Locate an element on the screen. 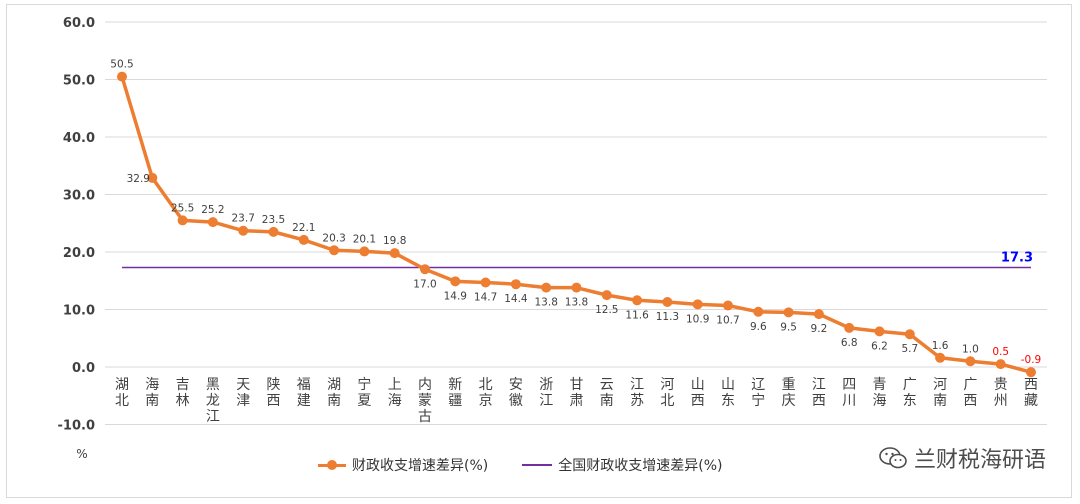  data-label: 23.7 is located at coordinates (243, 219).